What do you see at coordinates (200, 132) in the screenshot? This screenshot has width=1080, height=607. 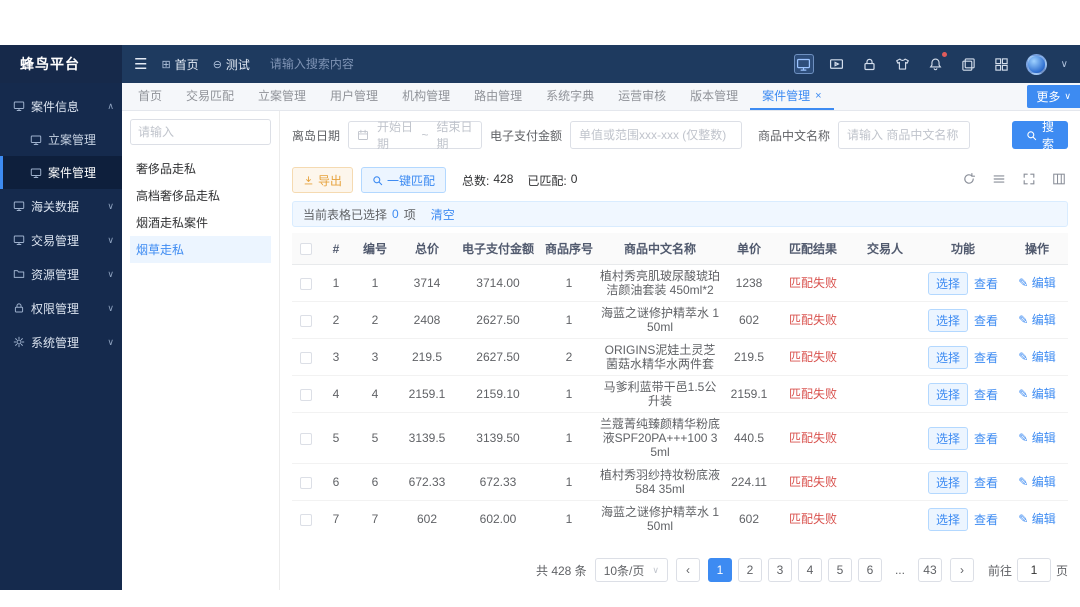 I see `tree-search-input` at bounding box center [200, 132].